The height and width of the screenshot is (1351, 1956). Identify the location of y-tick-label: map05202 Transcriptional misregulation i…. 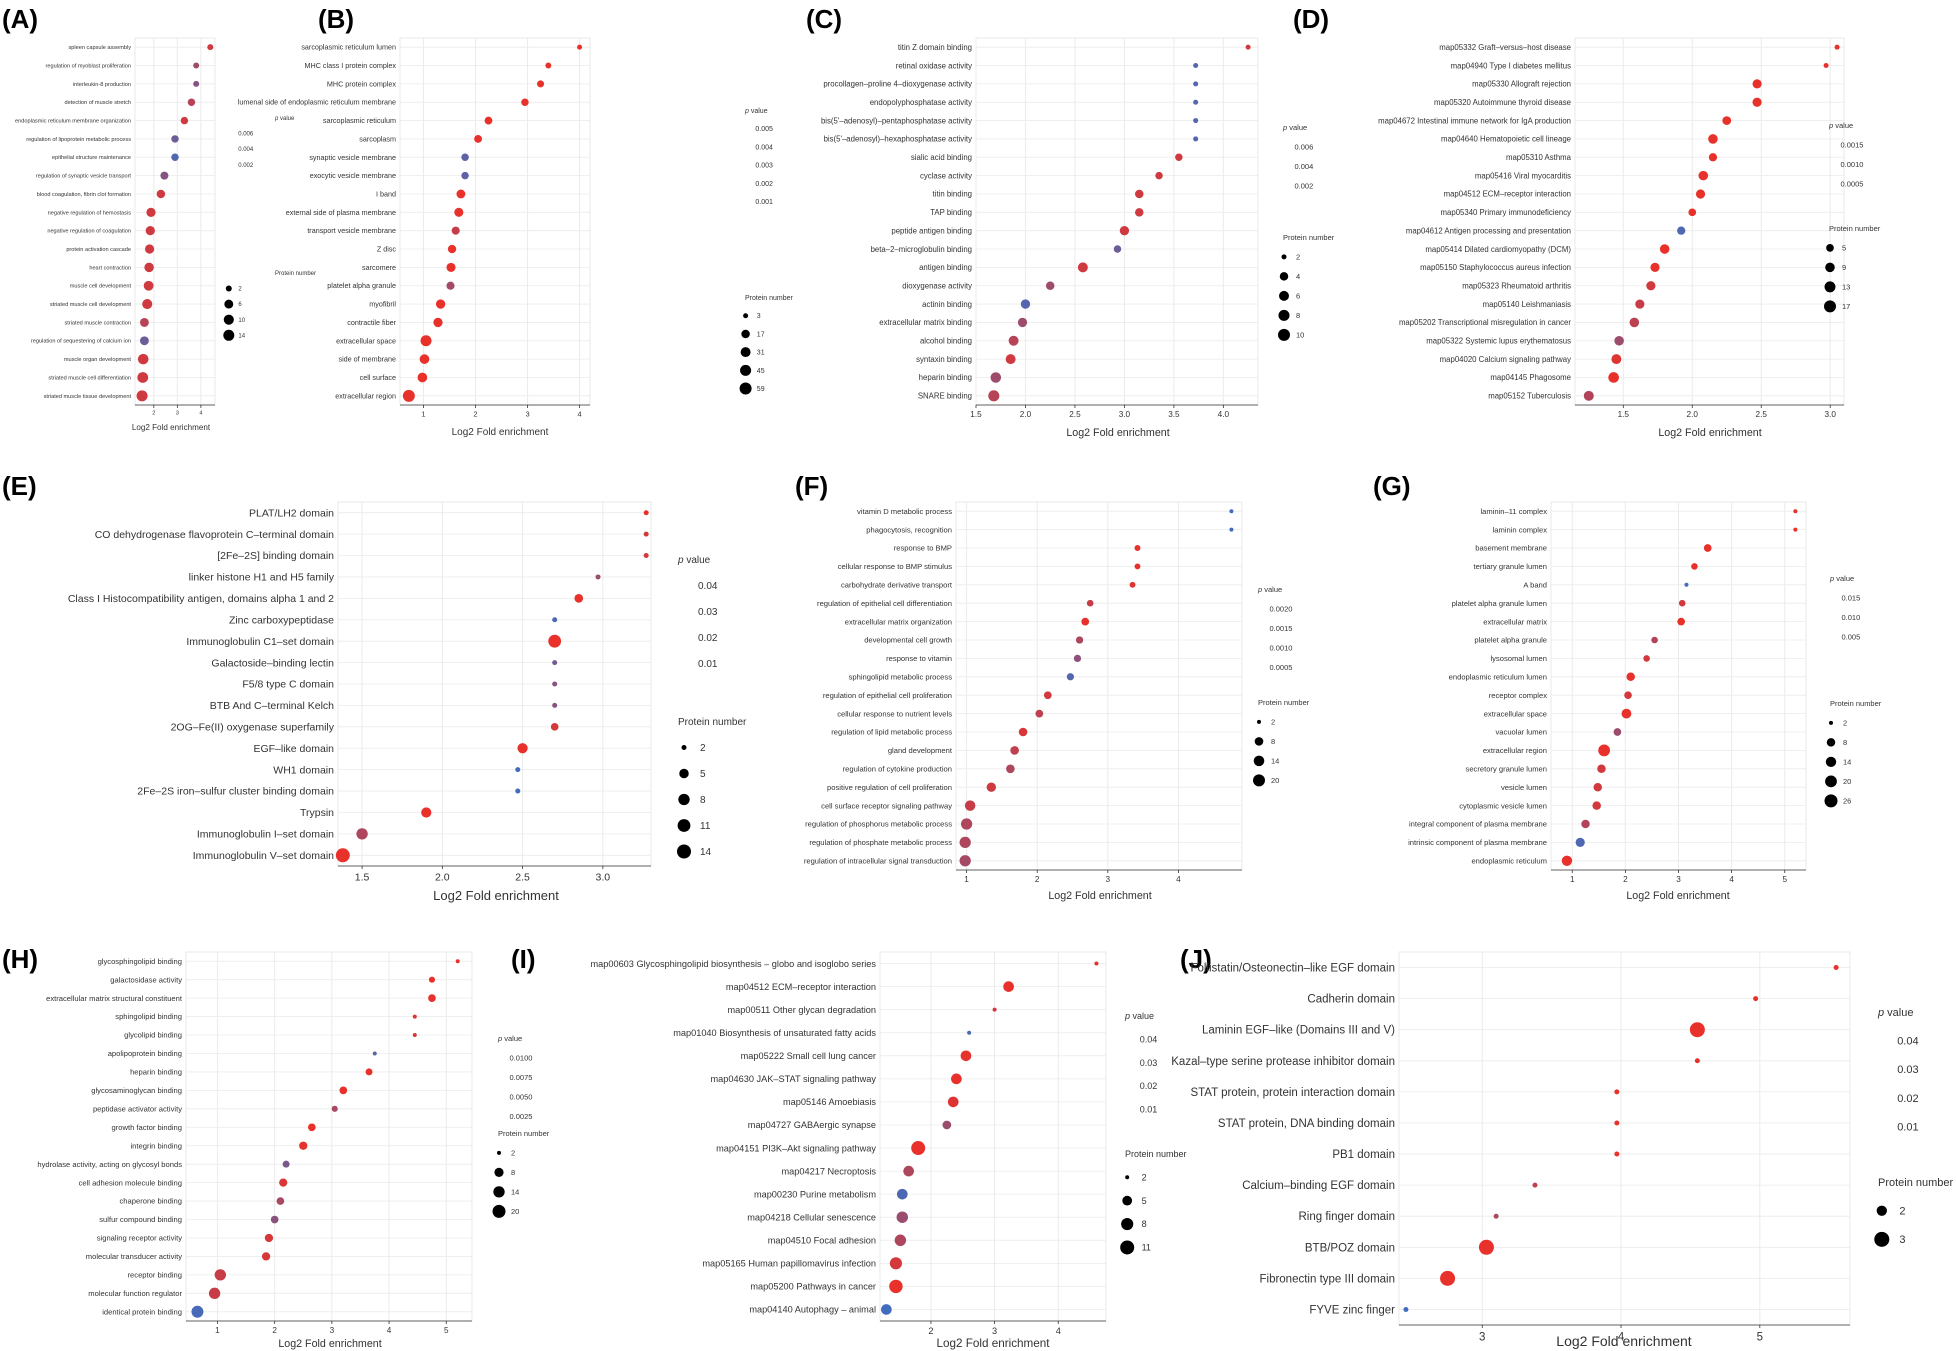
(1485, 322).